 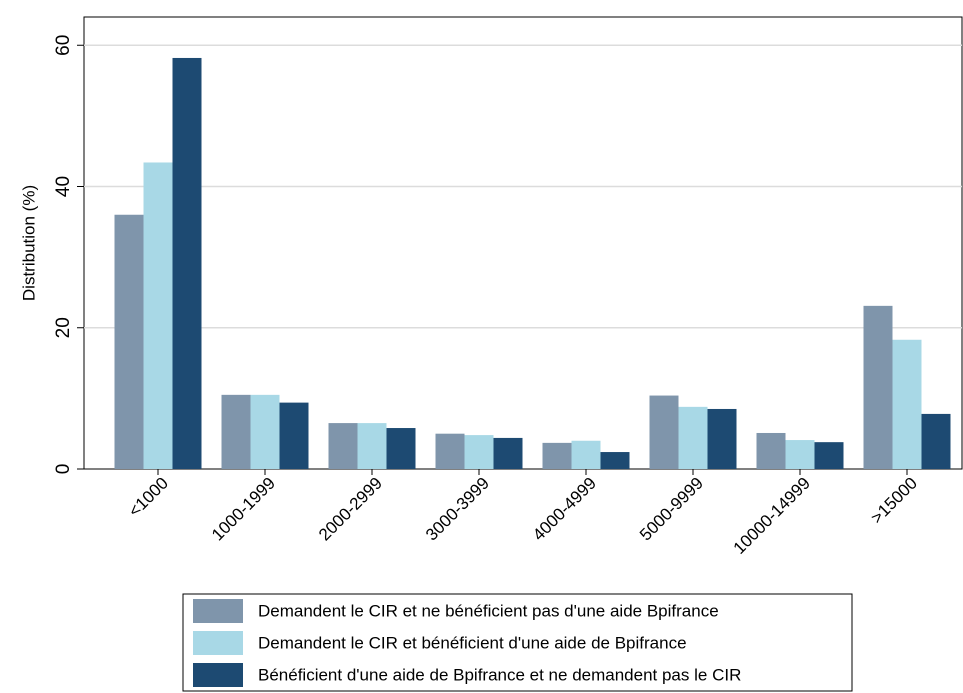 I want to click on x-tick-label: <1000, so click(x=148, y=497).